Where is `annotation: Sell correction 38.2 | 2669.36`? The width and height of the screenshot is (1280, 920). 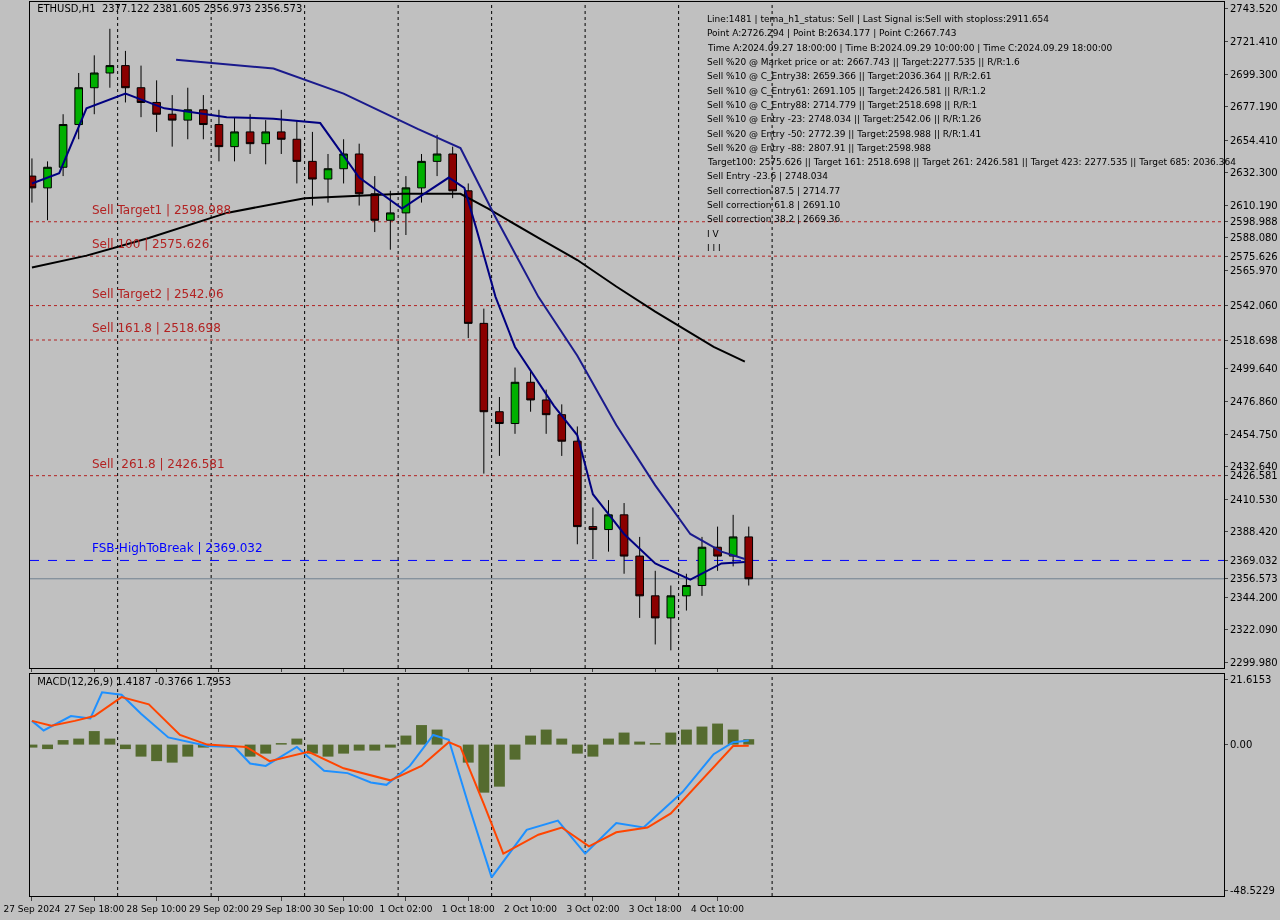
annotation: Sell correction 38.2 | 2669.36 is located at coordinates (774, 219).